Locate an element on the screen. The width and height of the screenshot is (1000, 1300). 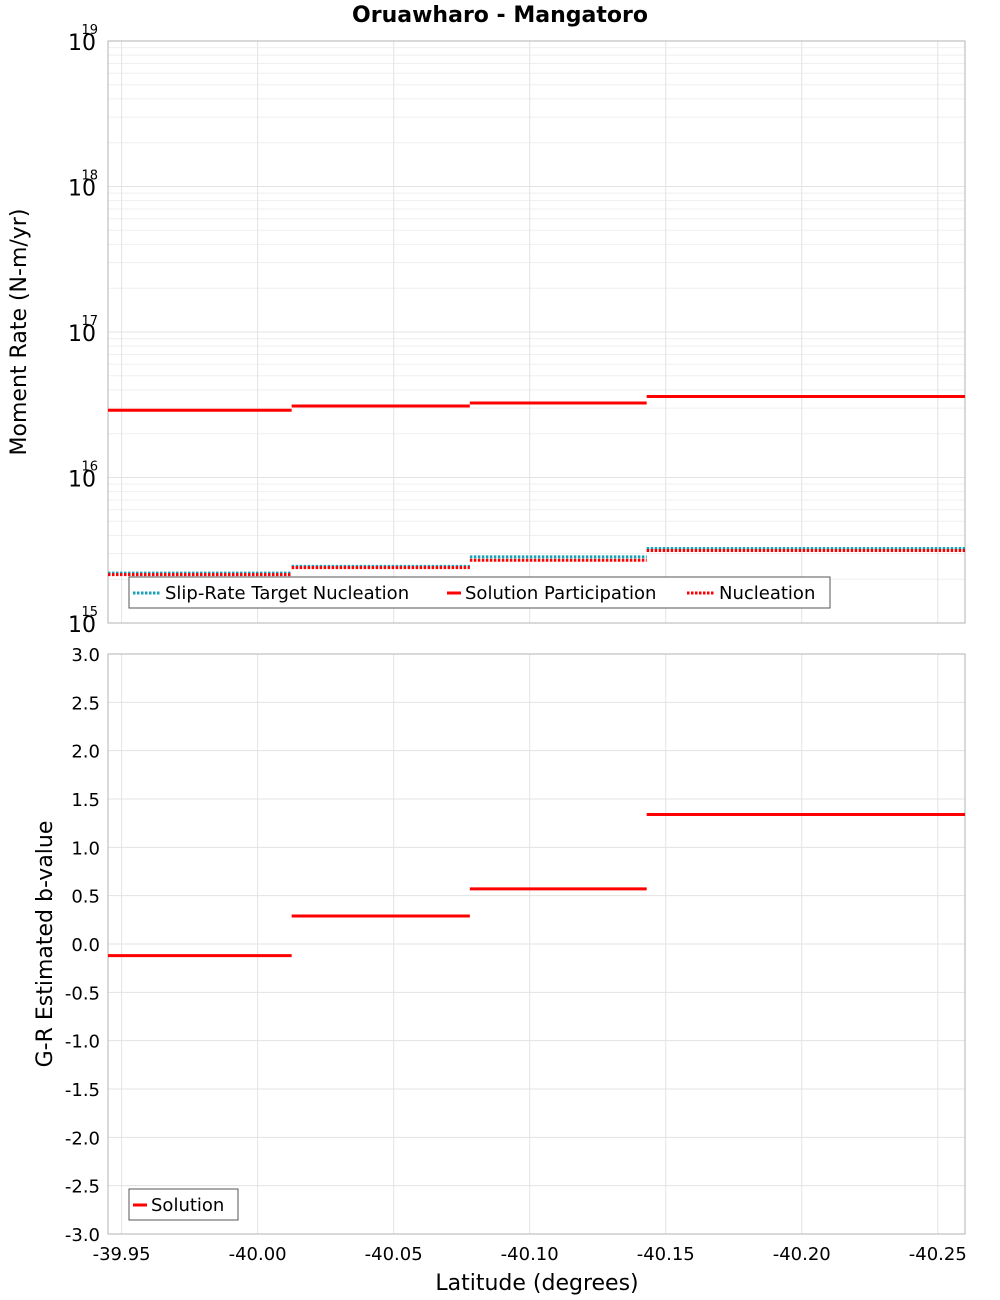
y-tick-label: -2.0 is located at coordinates (82, 1138).